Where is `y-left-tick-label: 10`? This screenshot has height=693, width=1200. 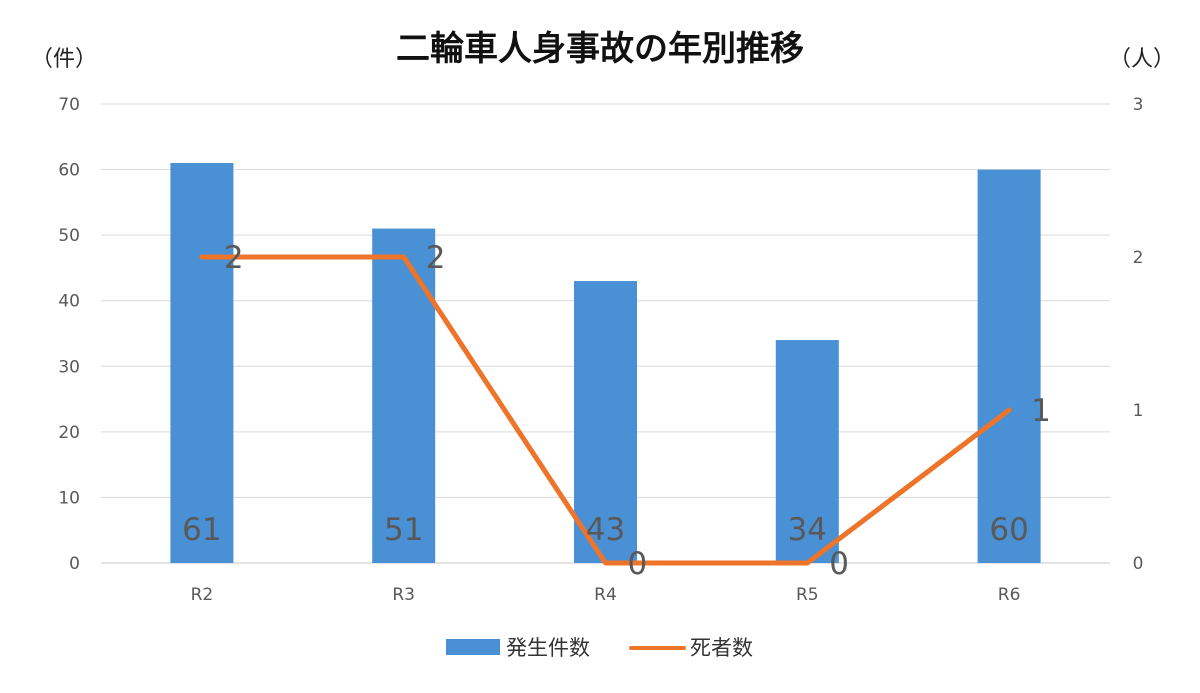 y-left-tick-label: 10 is located at coordinates (69, 498).